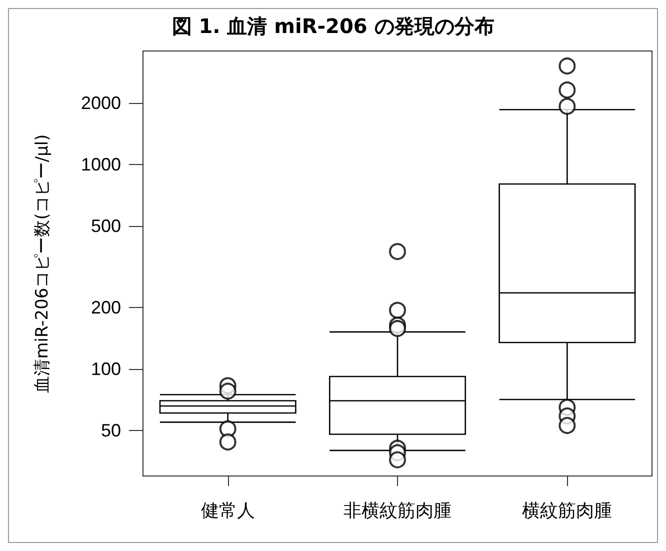 The width and height of the screenshot is (666, 551). I want to click on y-tick-label: 2000, so click(100, 103).